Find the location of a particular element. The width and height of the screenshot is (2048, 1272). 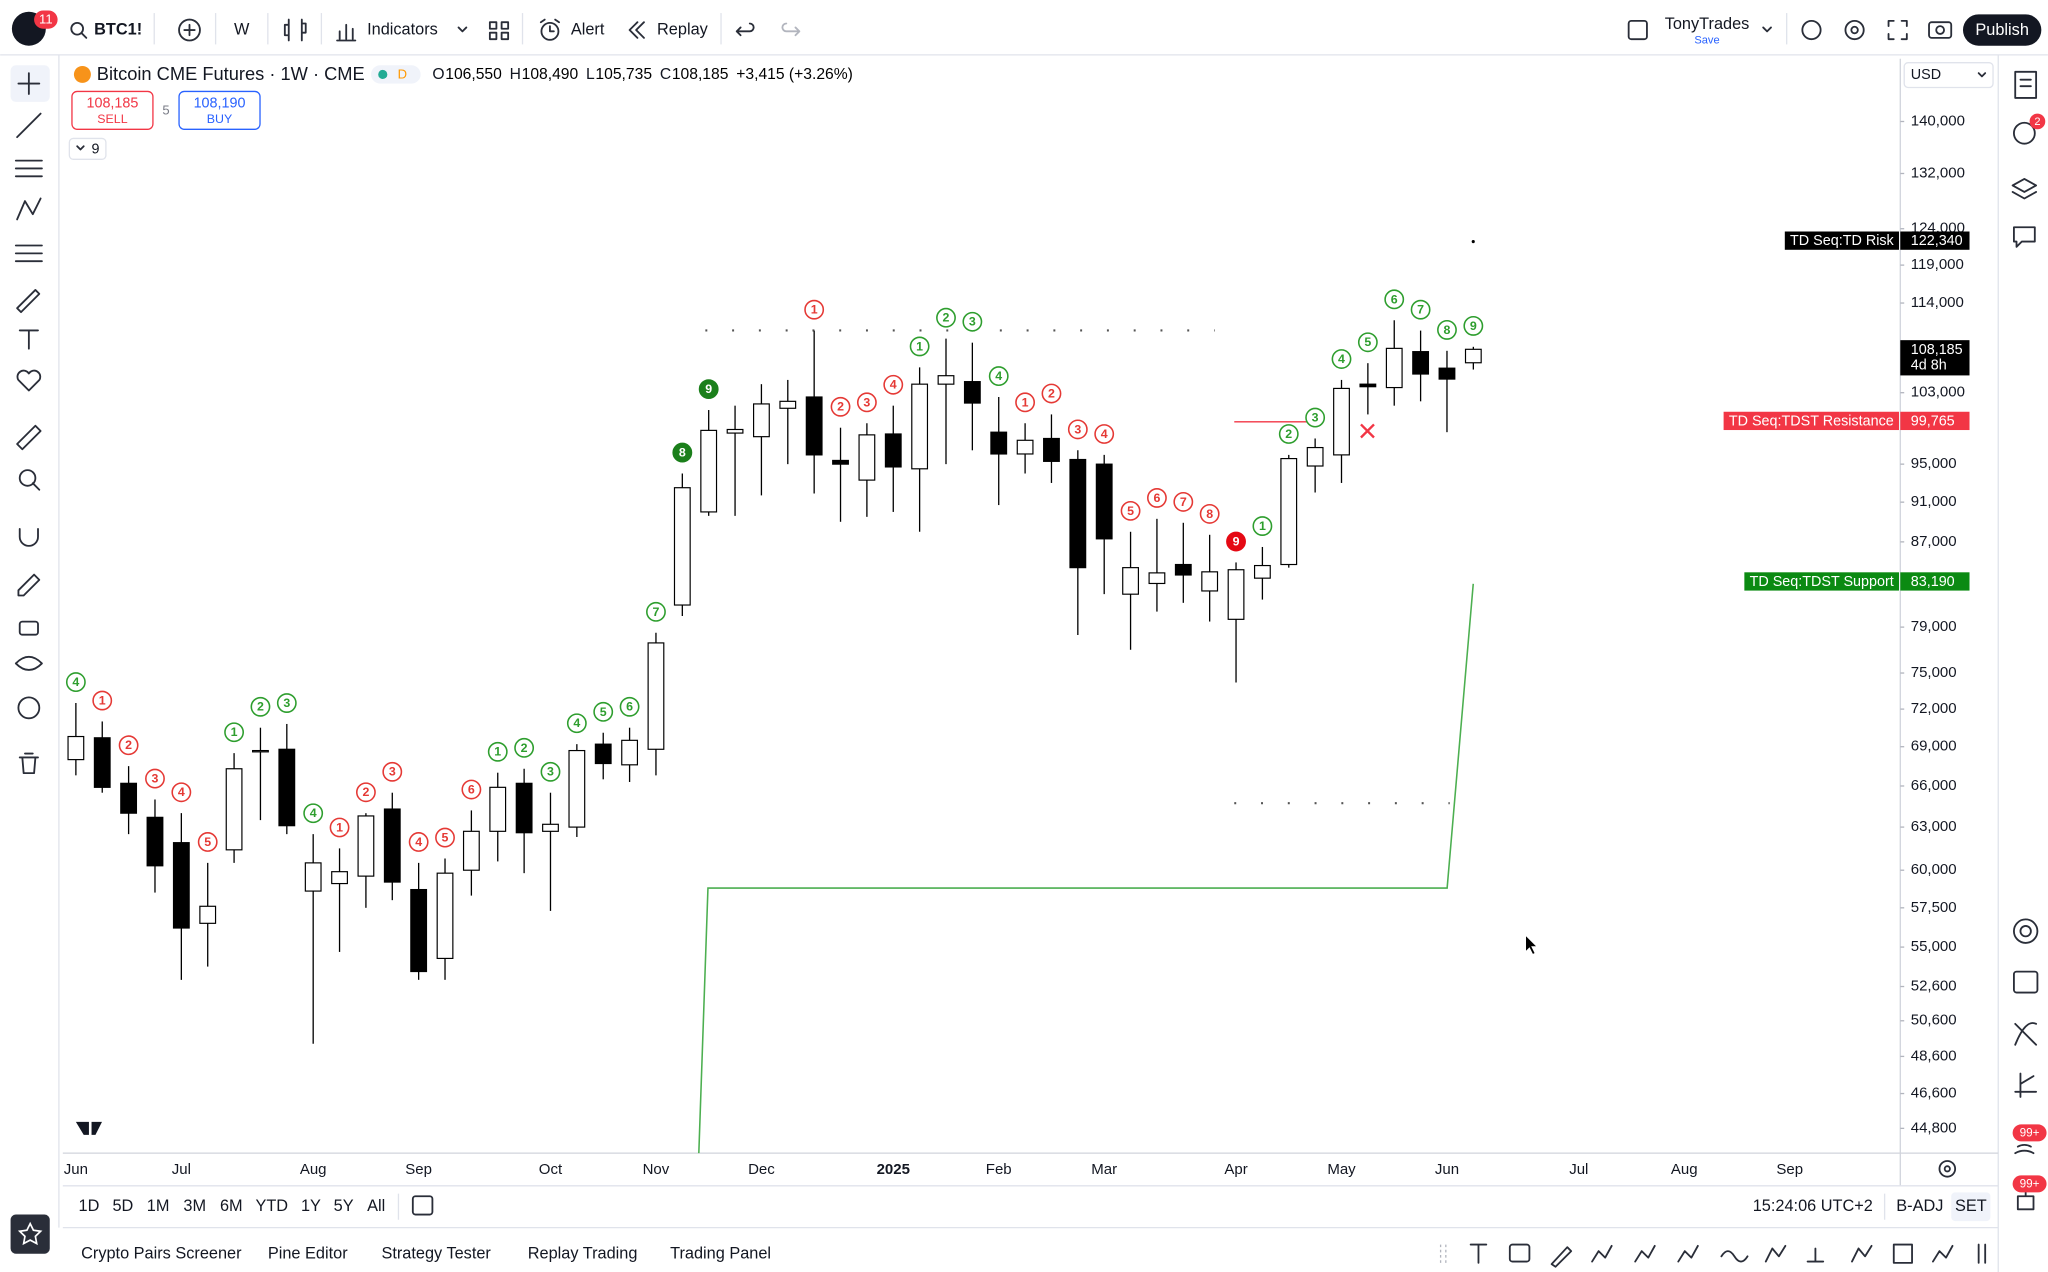

range-button: 5Y is located at coordinates (344, 1206).